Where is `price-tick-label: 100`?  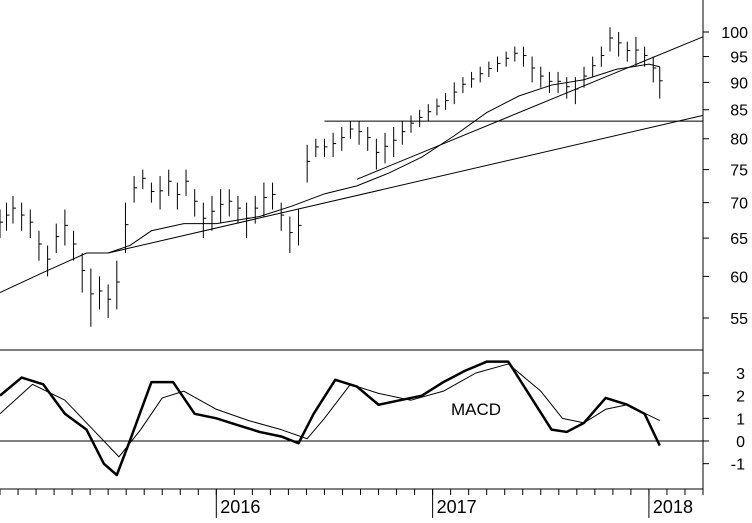 price-tick-label: 100 is located at coordinates (734, 33).